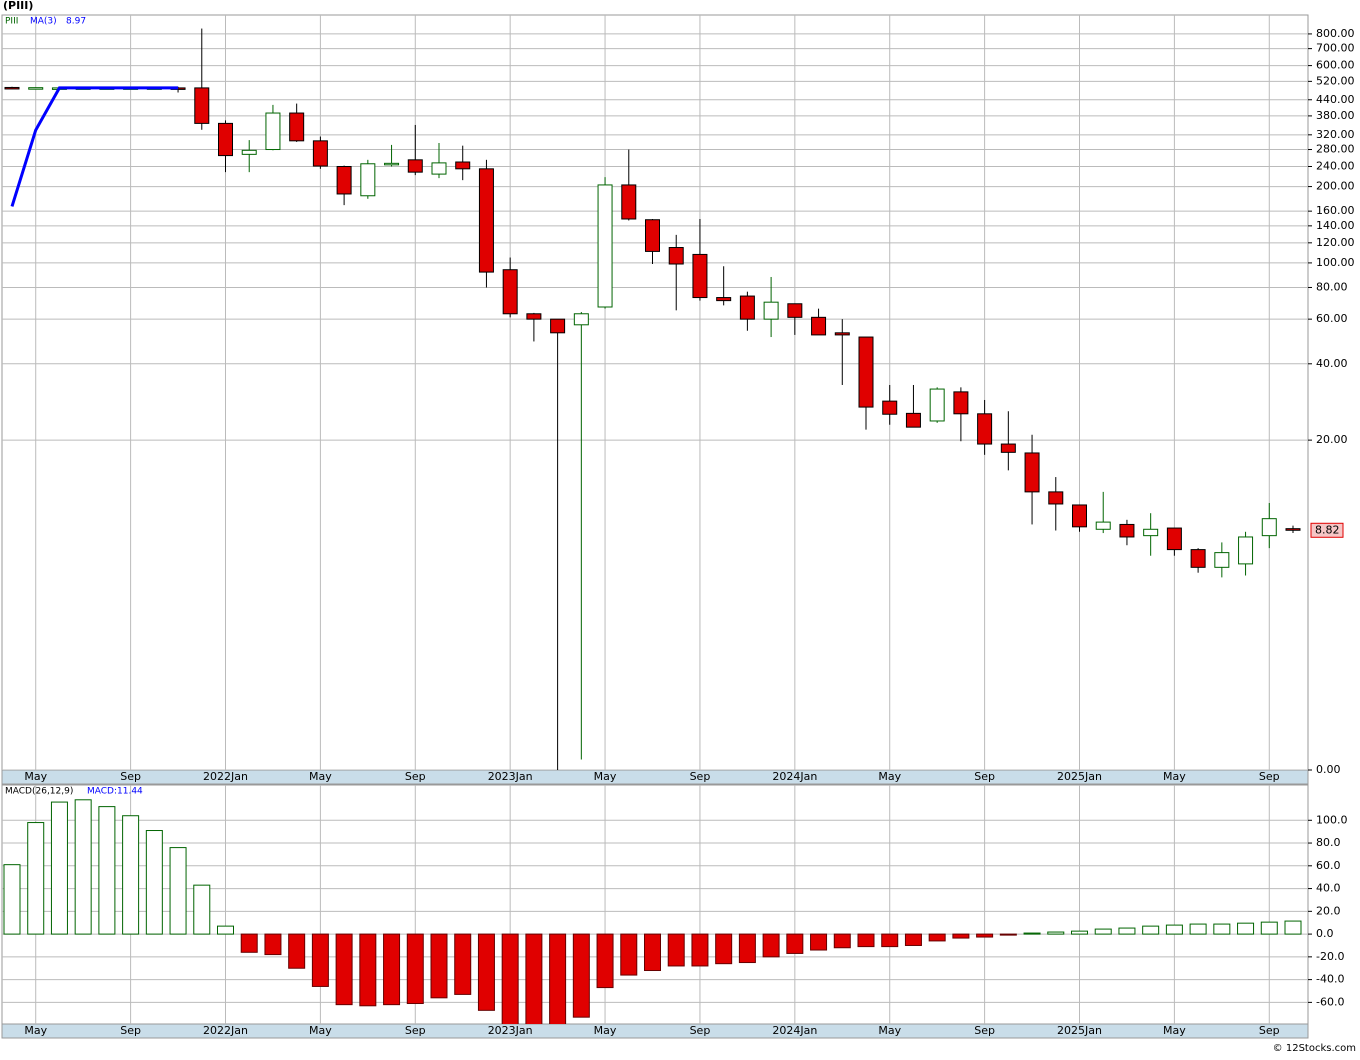  Describe the element at coordinates (1335, 33) in the screenshot. I see `y-tick-label: 800.00` at that location.